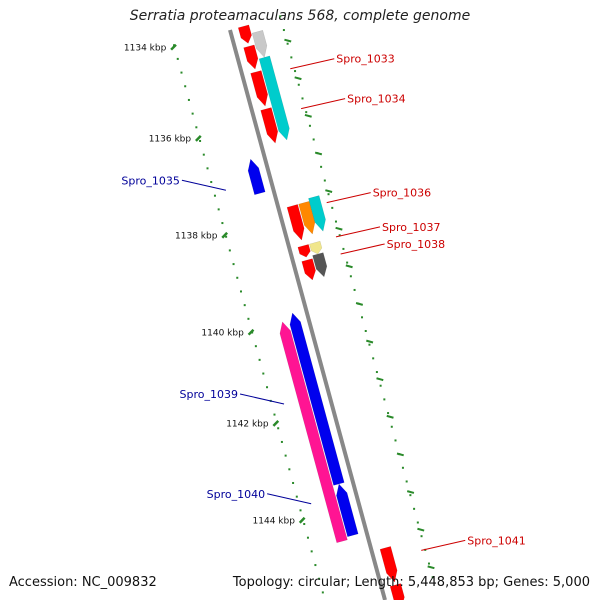  Describe the element at coordinates (222, 333) in the screenshot. I see `scale-tick-label: 1140 kbp` at that location.